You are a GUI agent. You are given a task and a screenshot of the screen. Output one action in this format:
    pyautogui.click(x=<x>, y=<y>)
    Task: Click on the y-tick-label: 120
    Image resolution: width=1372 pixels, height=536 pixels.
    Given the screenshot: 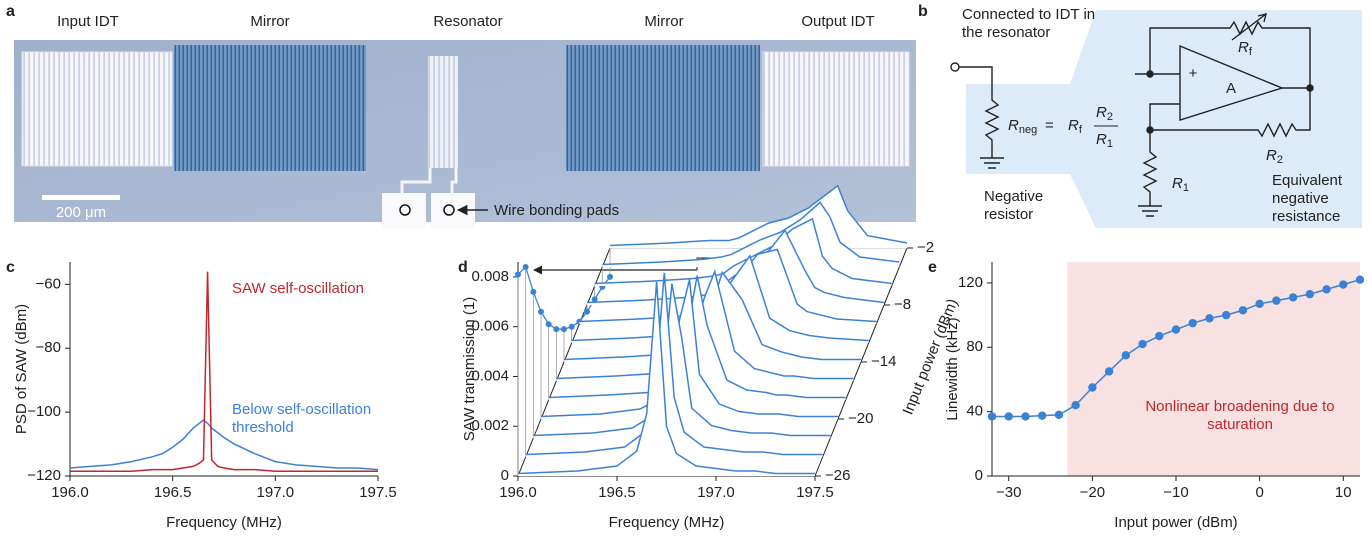 What is the action you would take?
    pyautogui.click(x=970, y=282)
    